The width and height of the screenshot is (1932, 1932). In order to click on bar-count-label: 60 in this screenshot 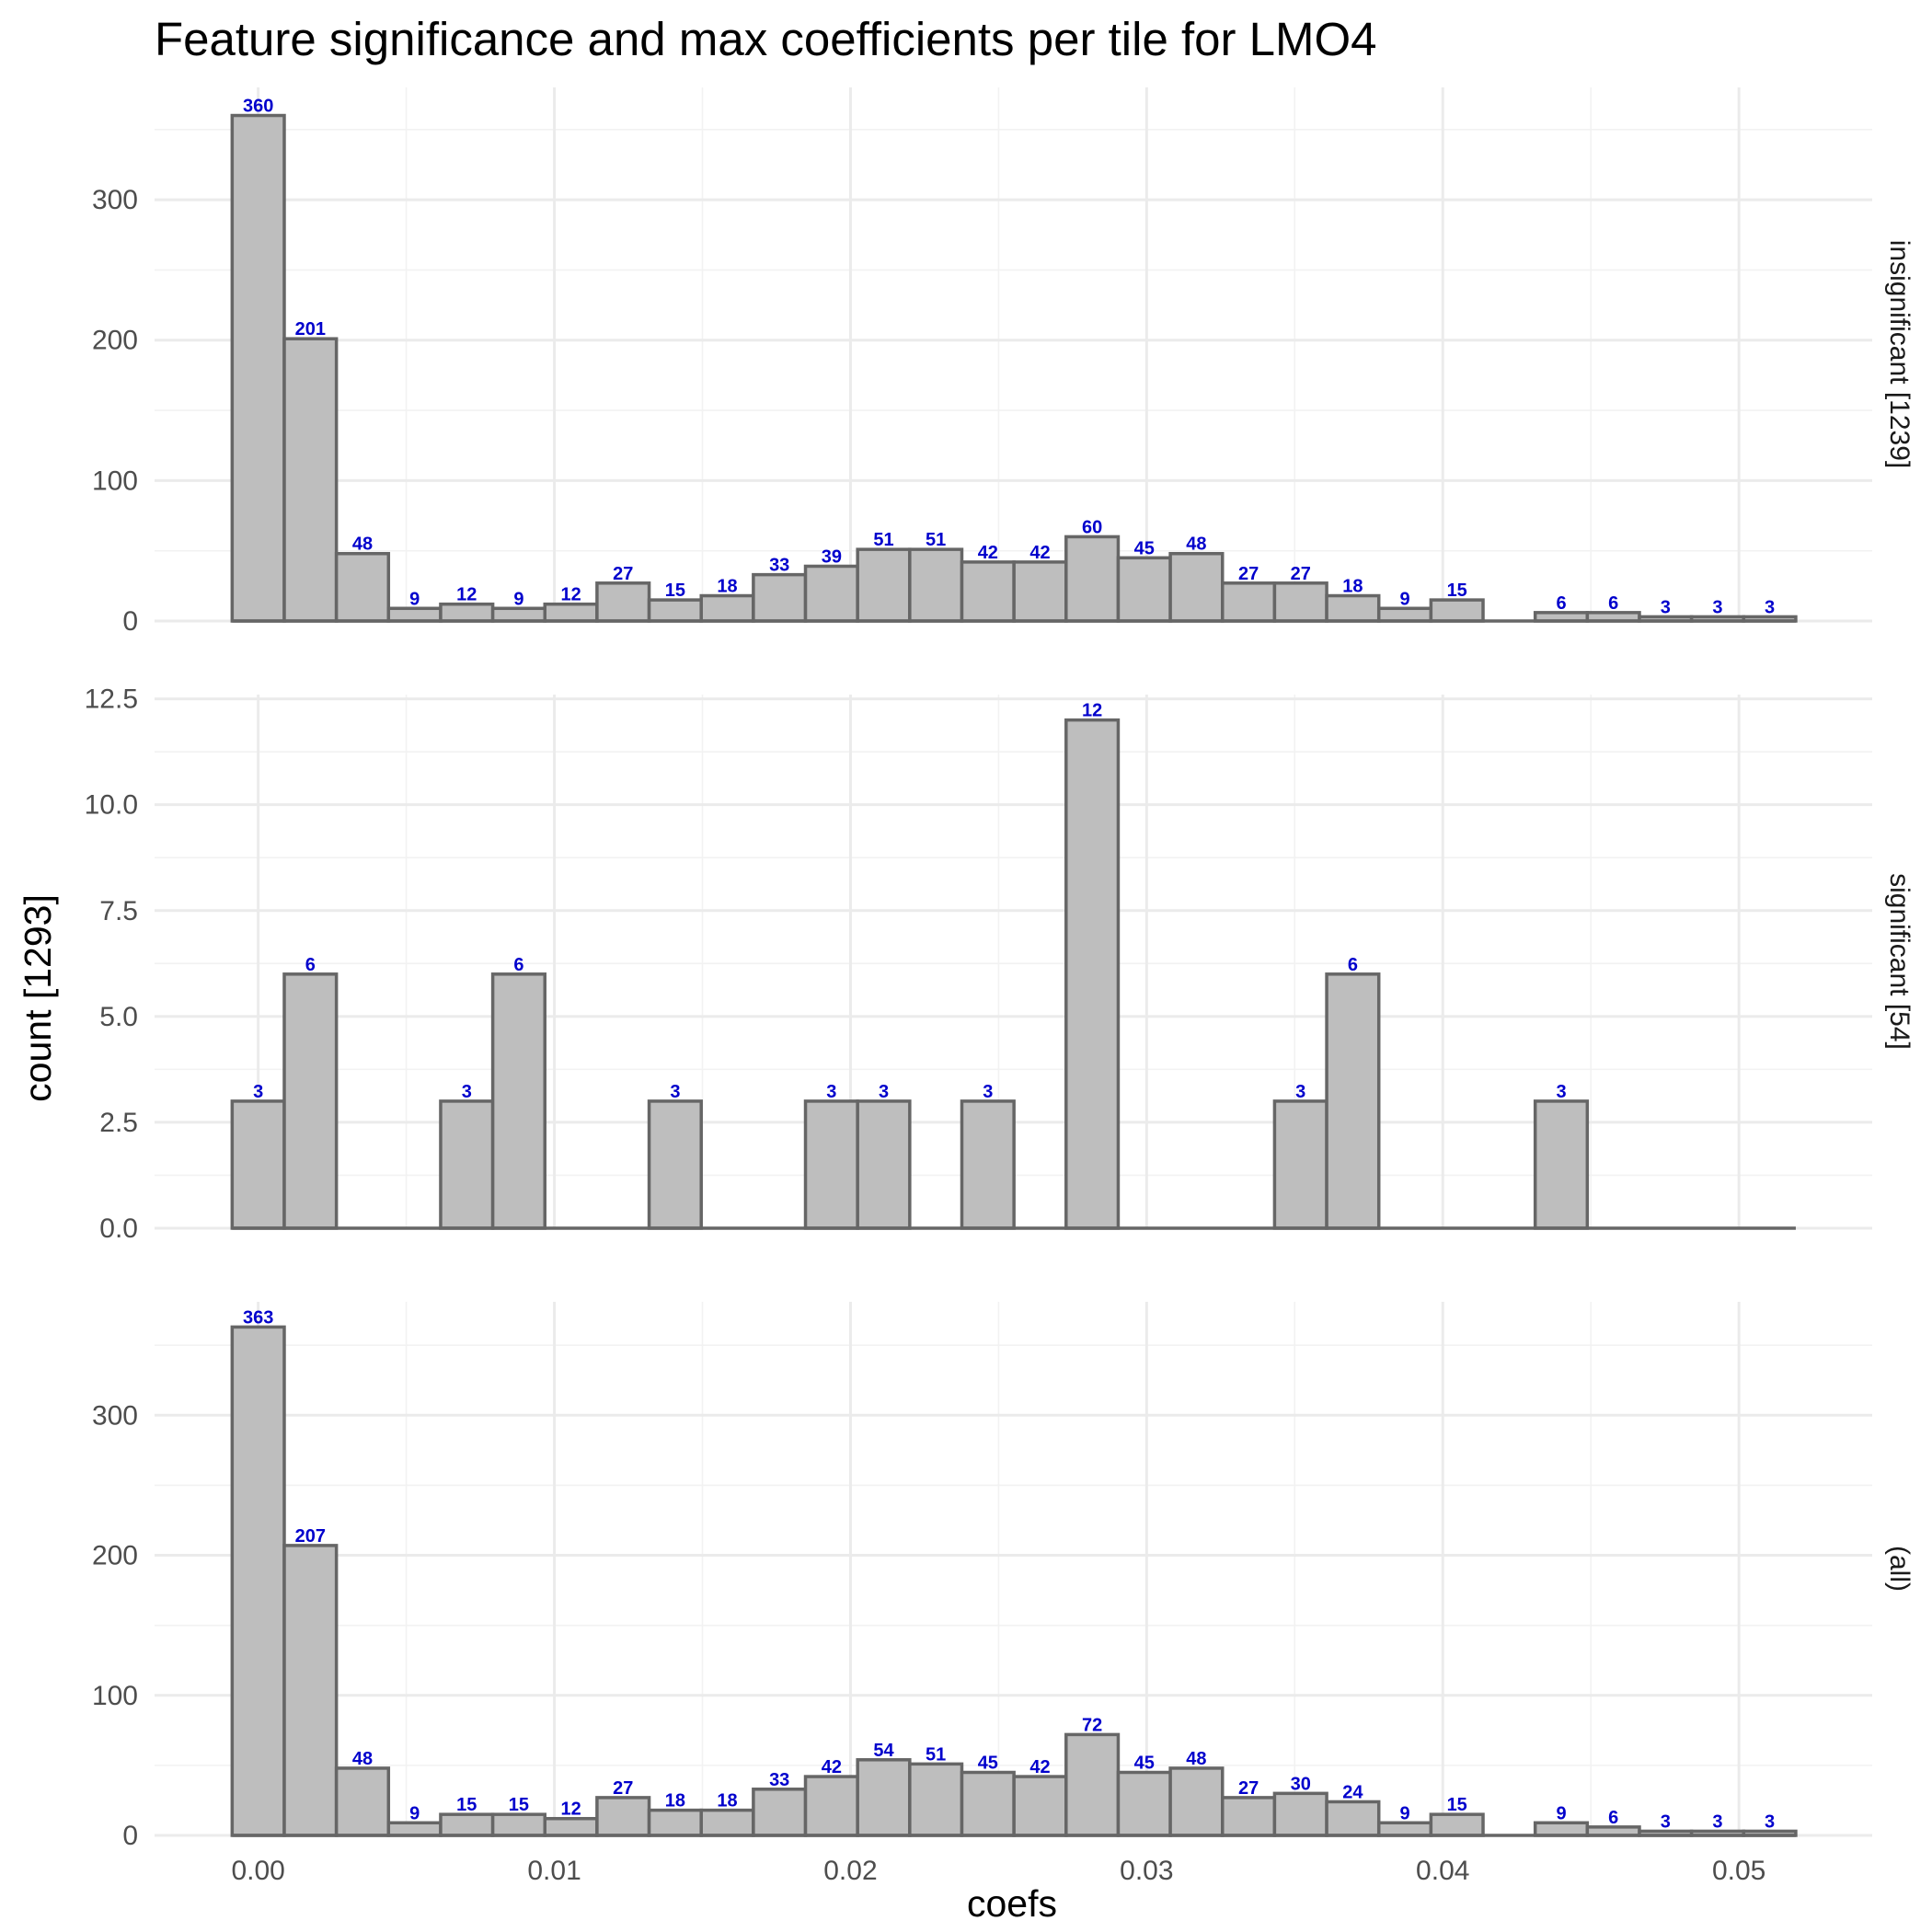, I will do `click(1092, 527)`.